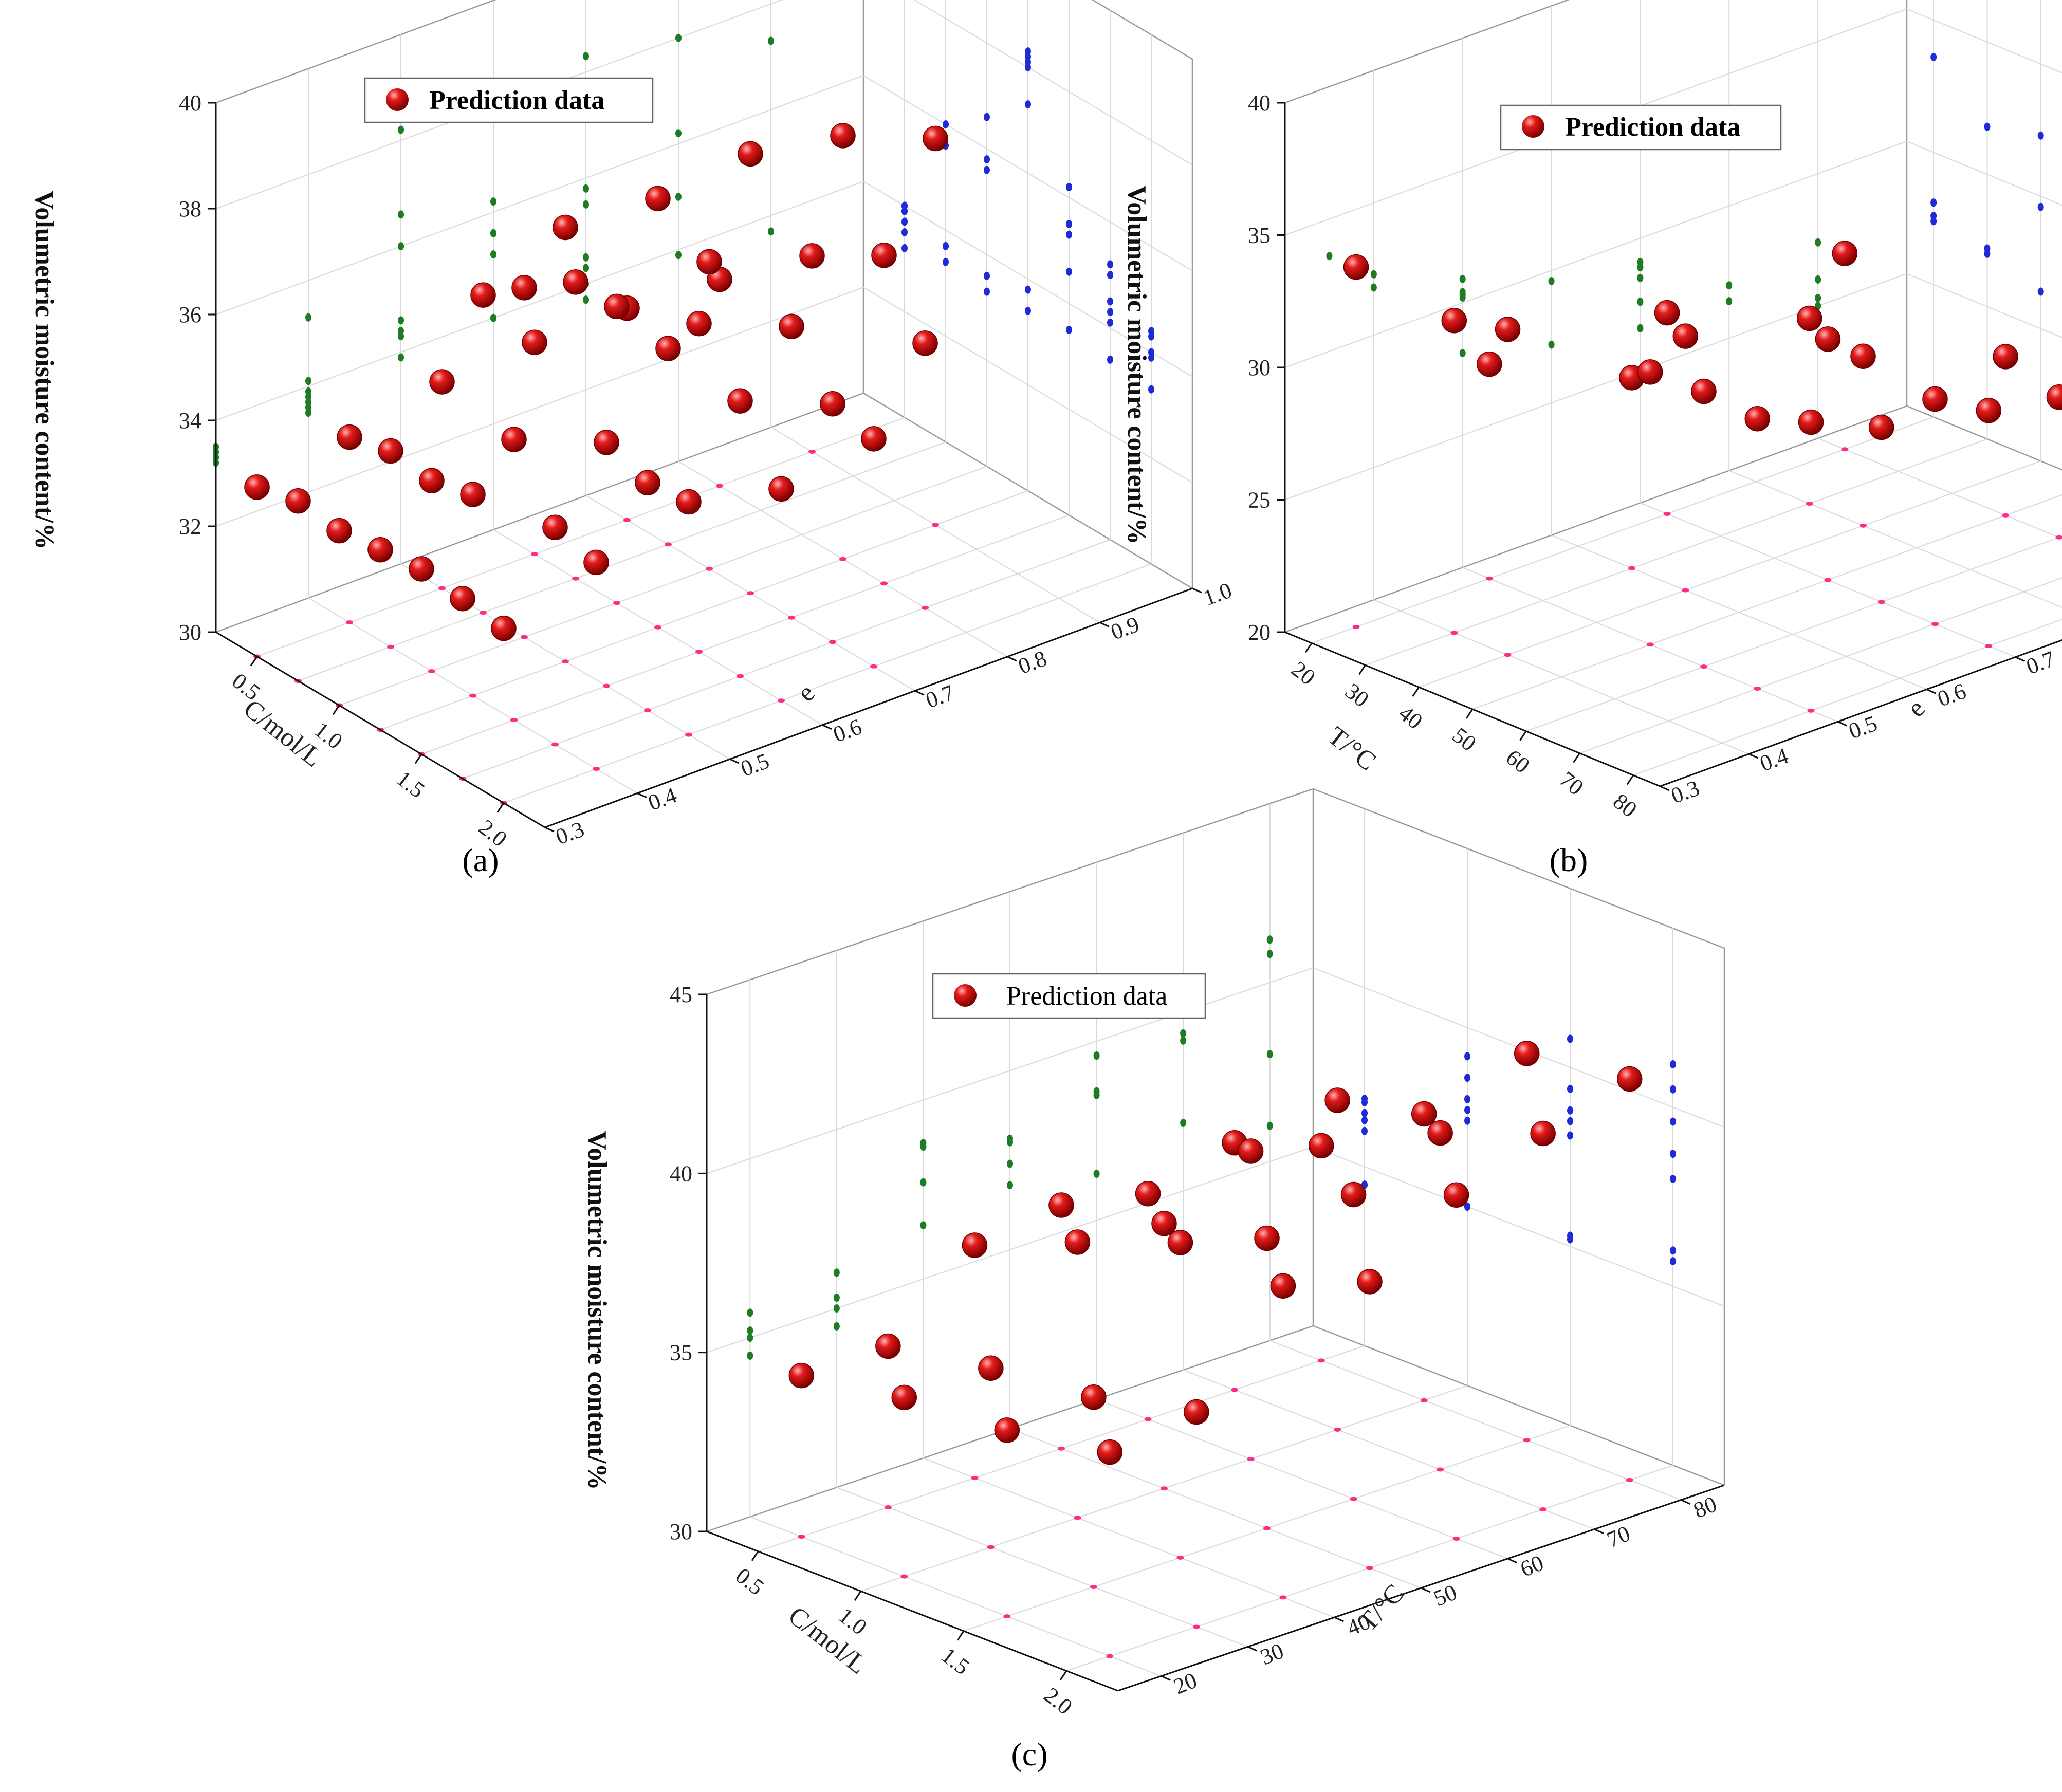  What do you see at coordinates (1519, 1406) in the screenshot?
I see `box-frame-edge` at bounding box center [1519, 1406].